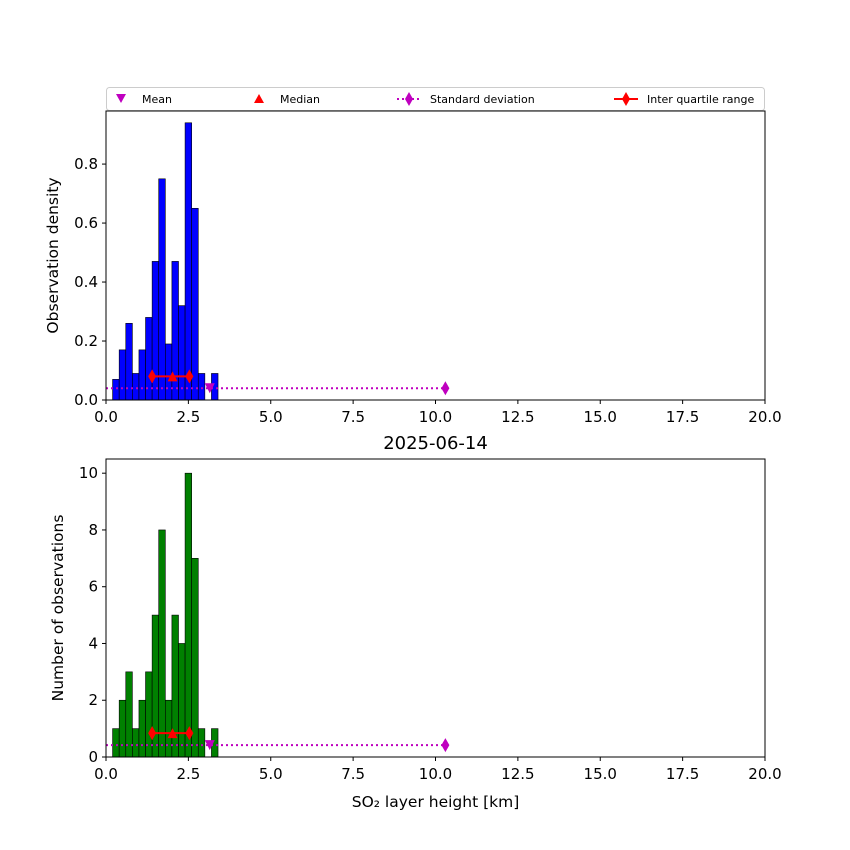  I want to click on density-y-ticks: 0.0 0.2 0.4 0.6 0.8, so click(90, 282).